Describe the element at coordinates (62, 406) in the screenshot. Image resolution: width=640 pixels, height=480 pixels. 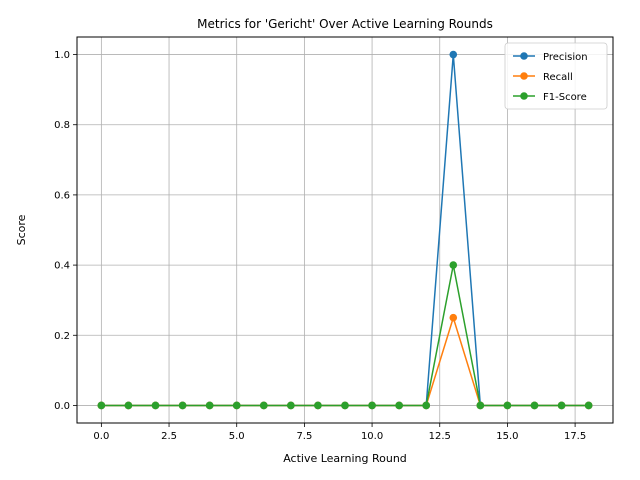
I see `y-tick-label: 0.0` at that location.